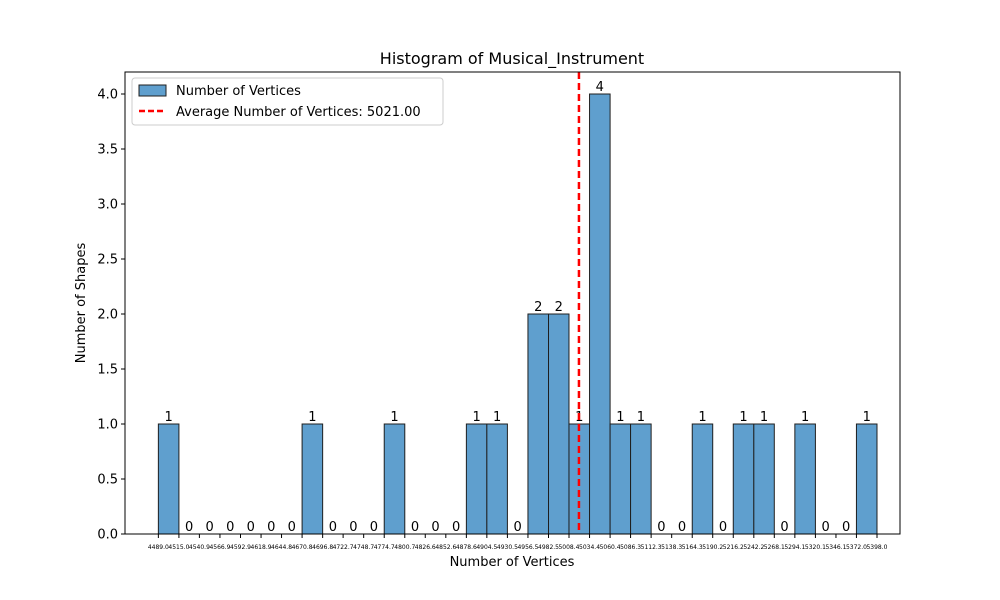 This screenshot has width=1000, height=600. Describe the element at coordinates (404, 547) in the screenshot. I see `x-tick-label: 4800.7` at that location.